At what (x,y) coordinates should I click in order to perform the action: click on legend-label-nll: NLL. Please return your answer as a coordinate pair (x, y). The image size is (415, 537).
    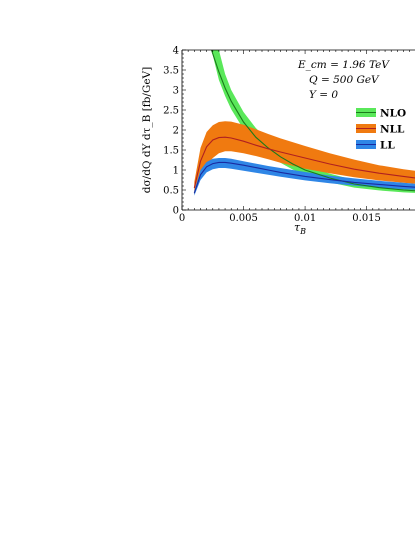
    Looking at the image, I should click on (392, 130).